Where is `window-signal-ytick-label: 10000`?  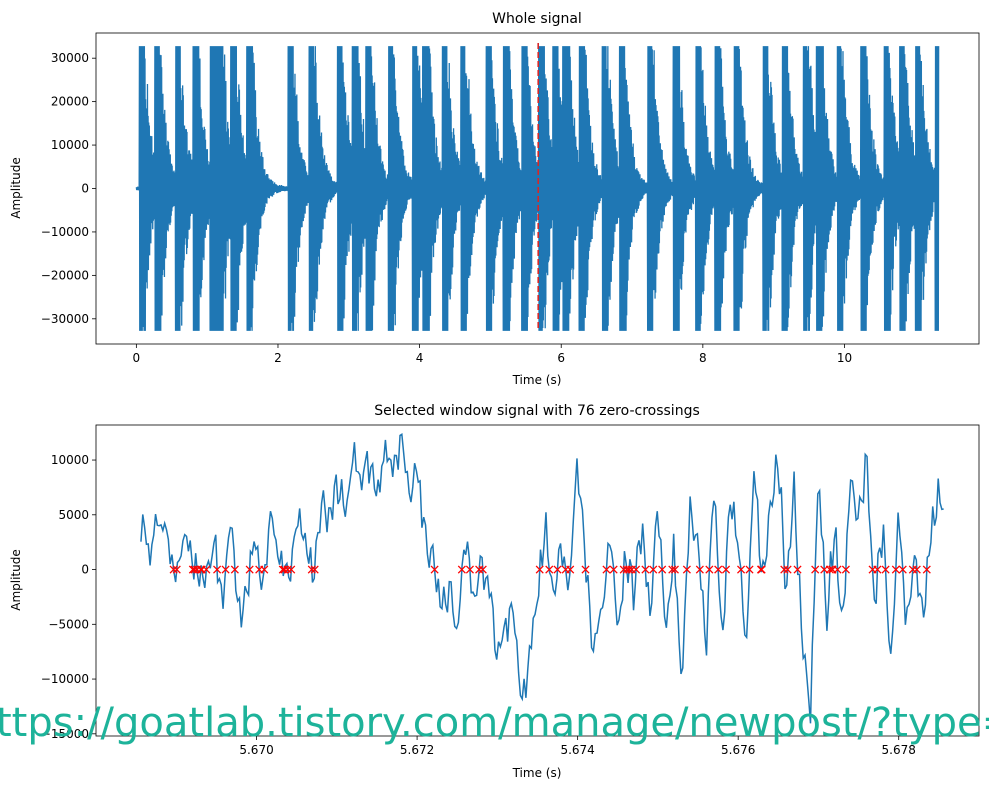
window-signal-ytick-label: 10000 is located at coordinates (70, 460).